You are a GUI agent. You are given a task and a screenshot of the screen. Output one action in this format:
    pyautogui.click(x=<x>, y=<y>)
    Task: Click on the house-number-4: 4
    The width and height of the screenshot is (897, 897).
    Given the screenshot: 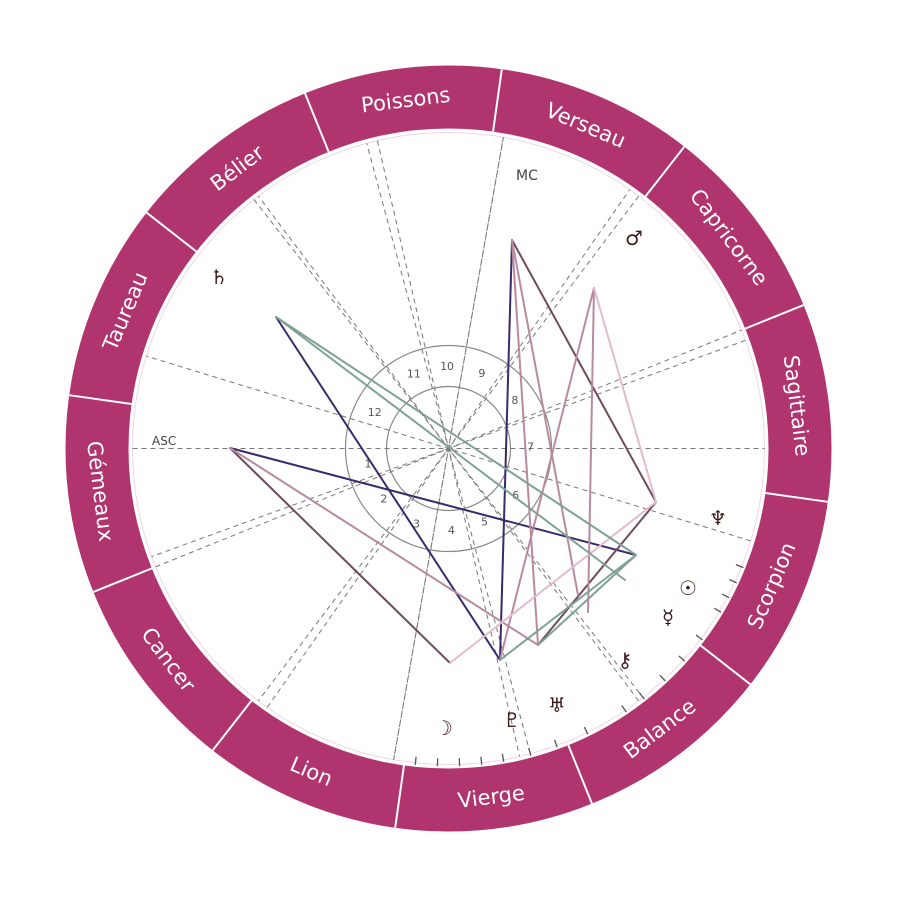 What is the action you would take?
    pyautogui.click(x=451, y=530)
    